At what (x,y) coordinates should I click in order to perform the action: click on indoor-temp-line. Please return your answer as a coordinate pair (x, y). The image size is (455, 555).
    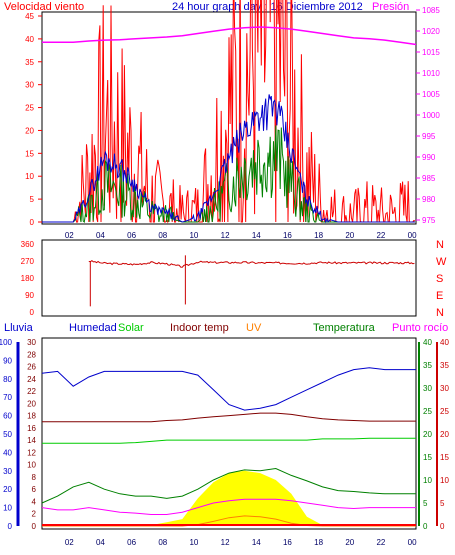
    Looking at the image, I should click on (229, 417).